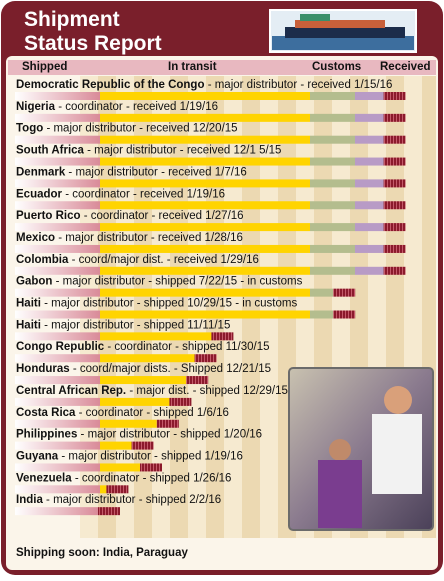  Describe the element at coordinates (405, 67) in the screenshot. I see `column-label: Received` at that location.